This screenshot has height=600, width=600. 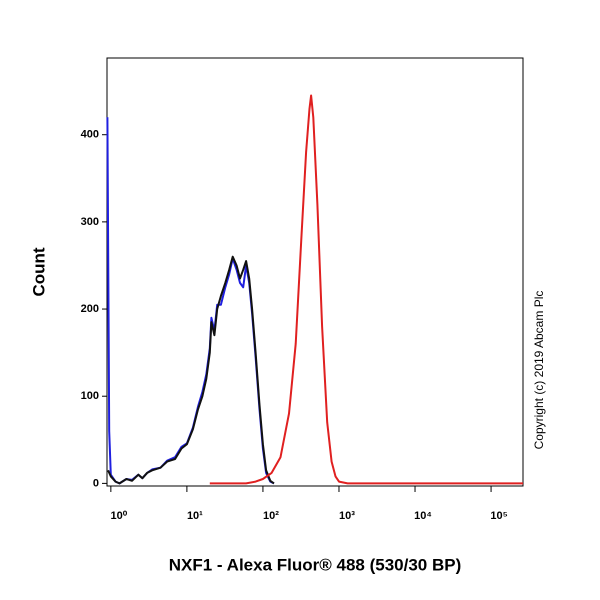 I want to click on series-line, so click(x=191, y=370).